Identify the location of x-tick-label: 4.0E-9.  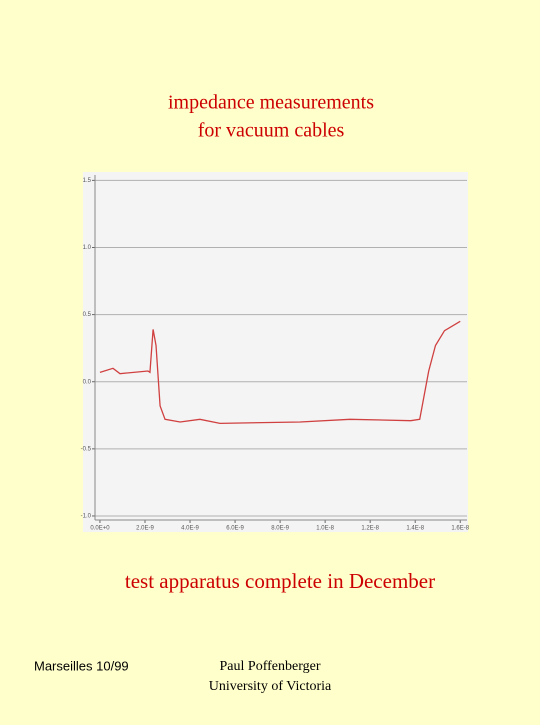
(190, 529).